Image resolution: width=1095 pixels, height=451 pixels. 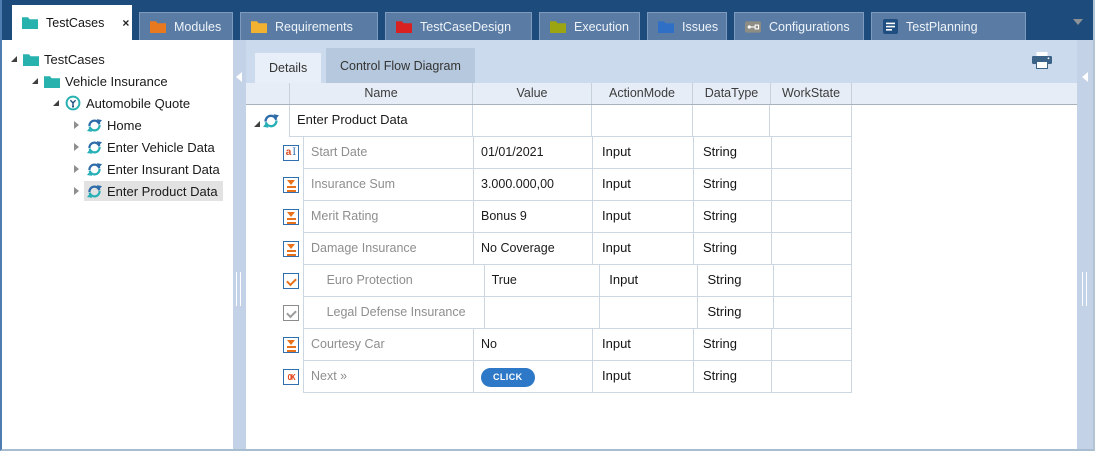 What do you see at coordinates (186, 26) in the screenshot?
I see `tab-modules: Modules` at bounding box center [186, 26].